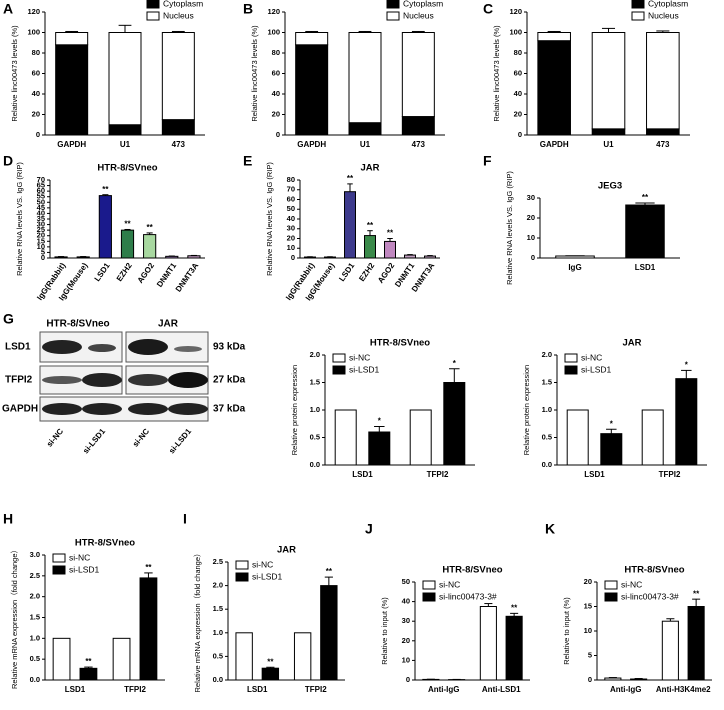  Describe the element at coordinates (591, 357) in the screenshot. I see `legend-label: si-NC` at that location.